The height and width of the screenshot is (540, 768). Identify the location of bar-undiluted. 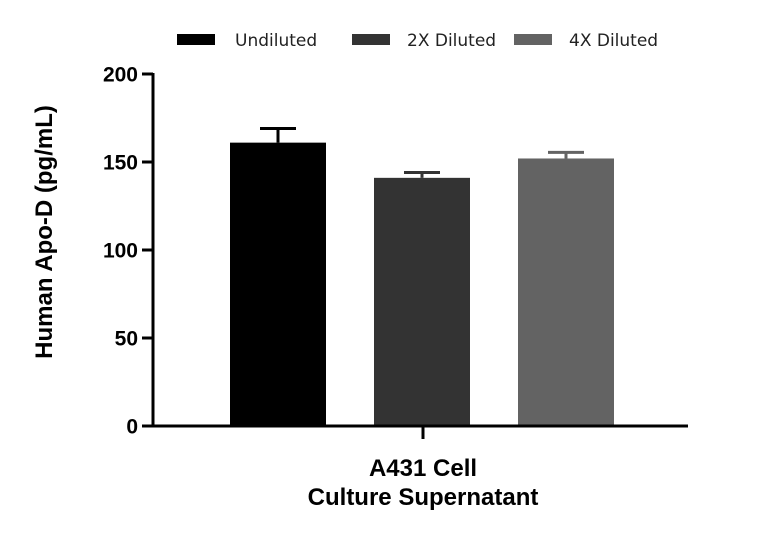
(278, 284).